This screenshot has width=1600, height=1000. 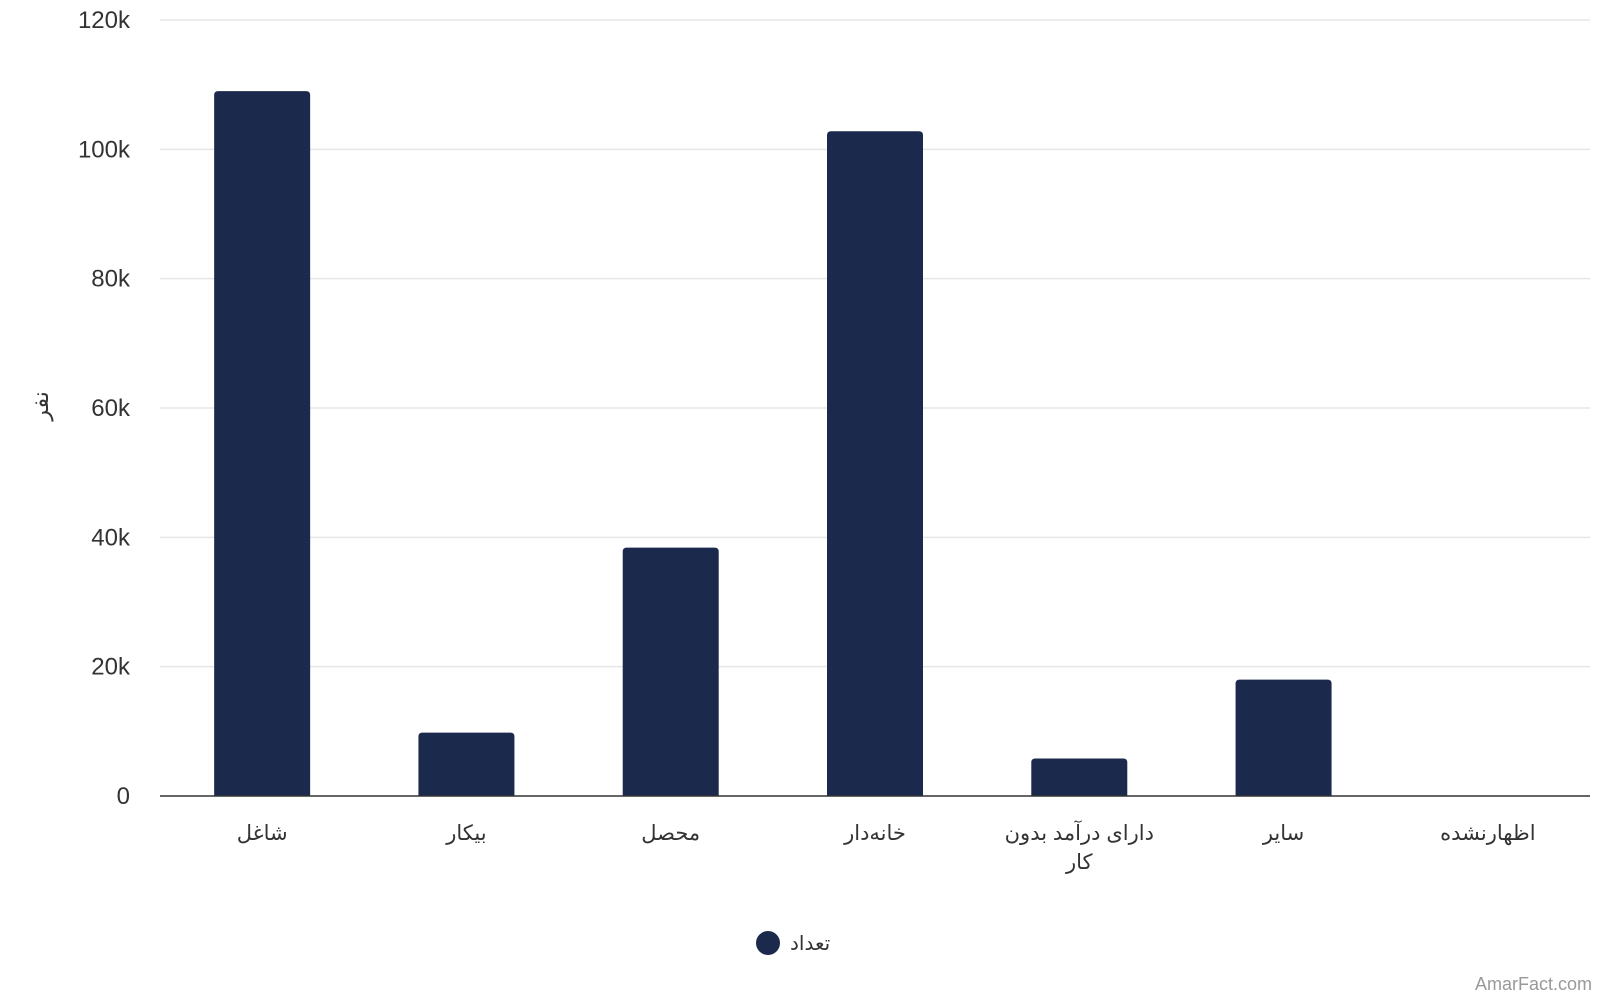 What do you see at coordinates (1079, 847) in the screenshot?
I see `x-category-label: دارای درآمد بدون کار` at bounding box center [1079, 847].